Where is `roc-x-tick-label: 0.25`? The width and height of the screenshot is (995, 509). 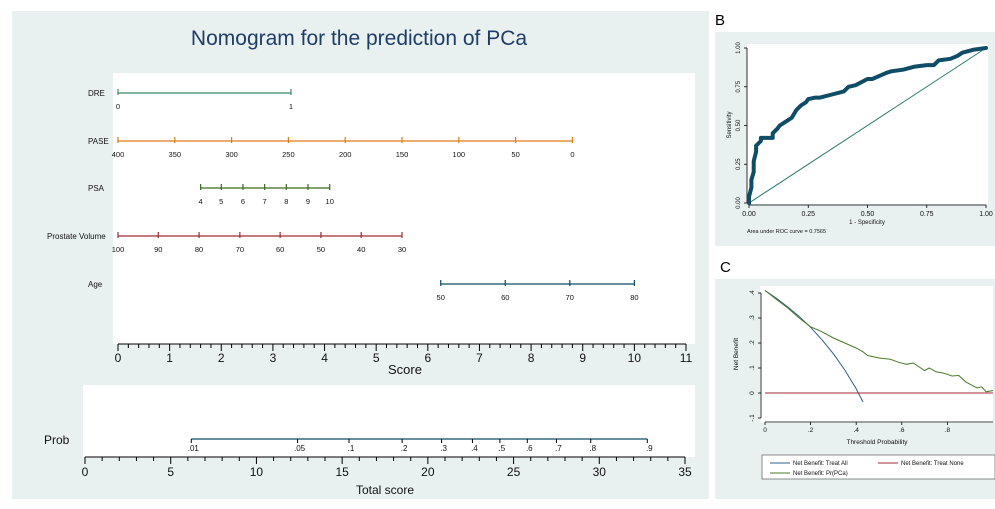 roc-x-tick-label: 0.25 is located at coordinates (808, 214).